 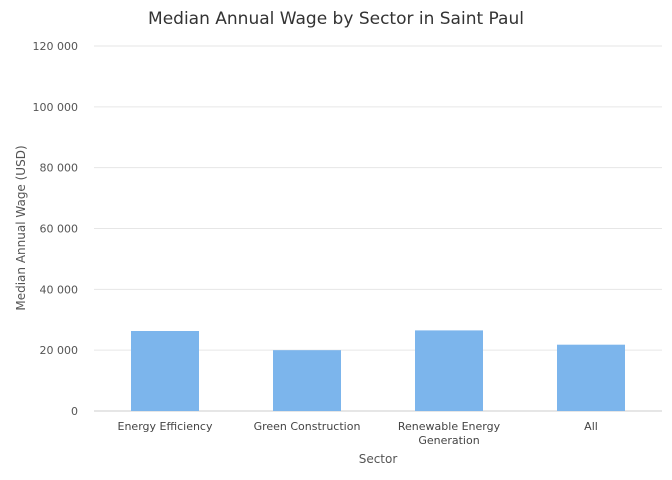 What do you see at coordinates (59, 168) in the screenshot?
I see `y-tick-label: 80 000` at bounding box center [59, 168].